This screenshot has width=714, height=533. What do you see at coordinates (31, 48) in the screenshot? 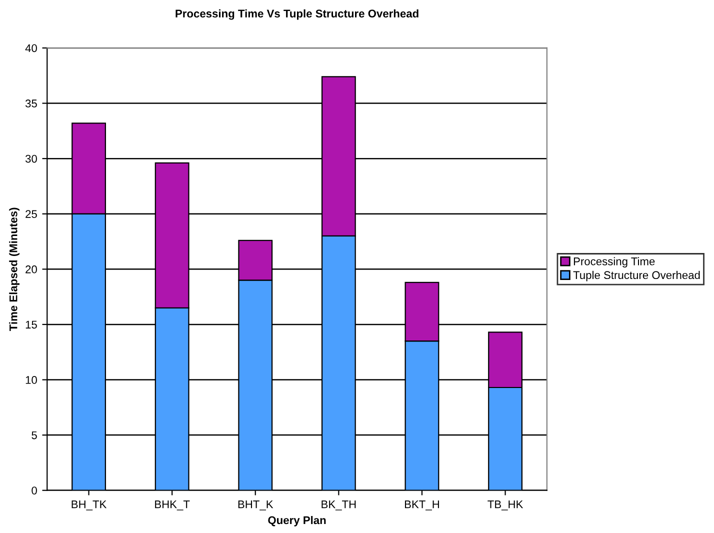
I see `y-tick-label: 40` at bounding box center [31, 48].